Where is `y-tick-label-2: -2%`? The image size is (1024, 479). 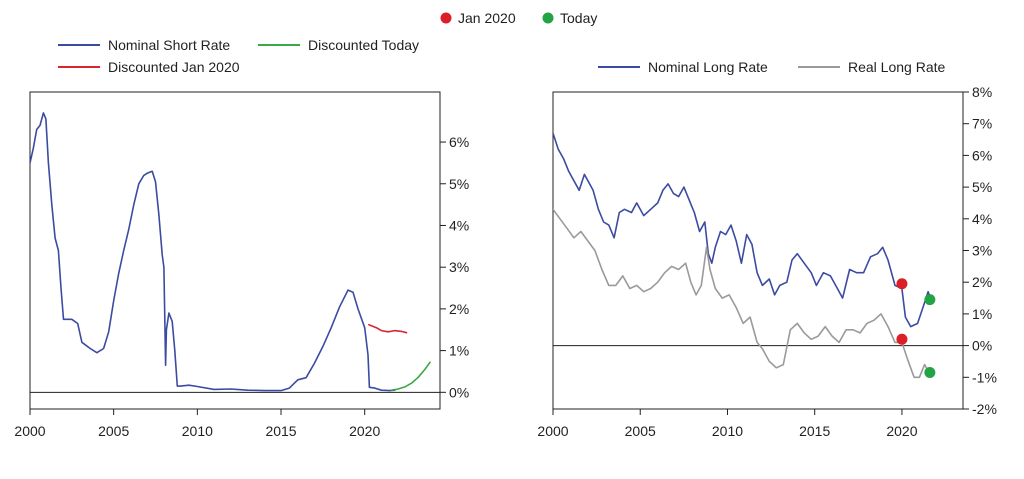 y-tick-label-2: -2% is located at coordinates (984, 409).